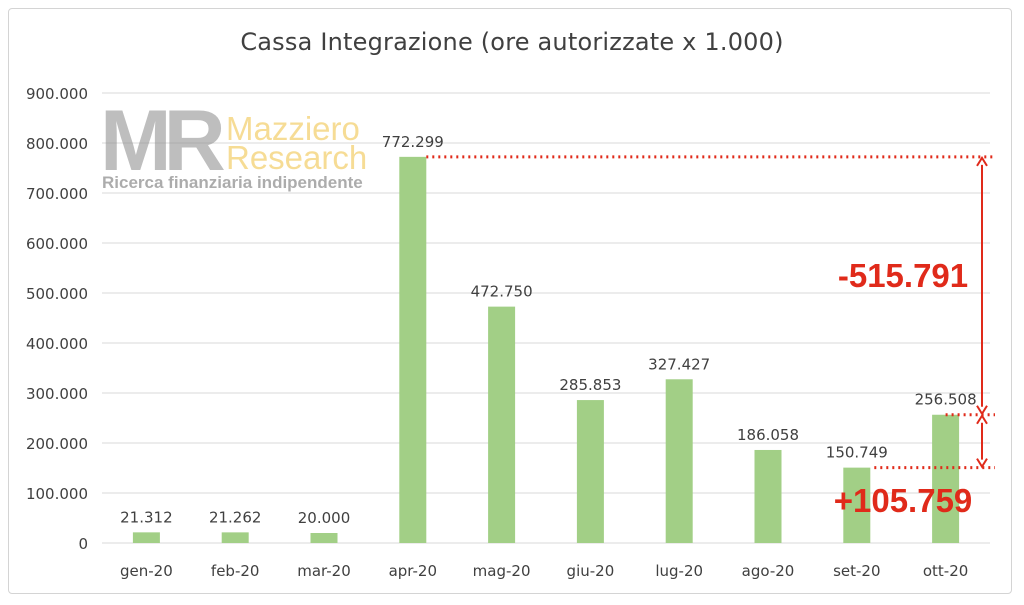  What do you see at coordinates (768, 435) in the screenshot?
I see `data-label: 186.058` at bounding box center [768, 435].